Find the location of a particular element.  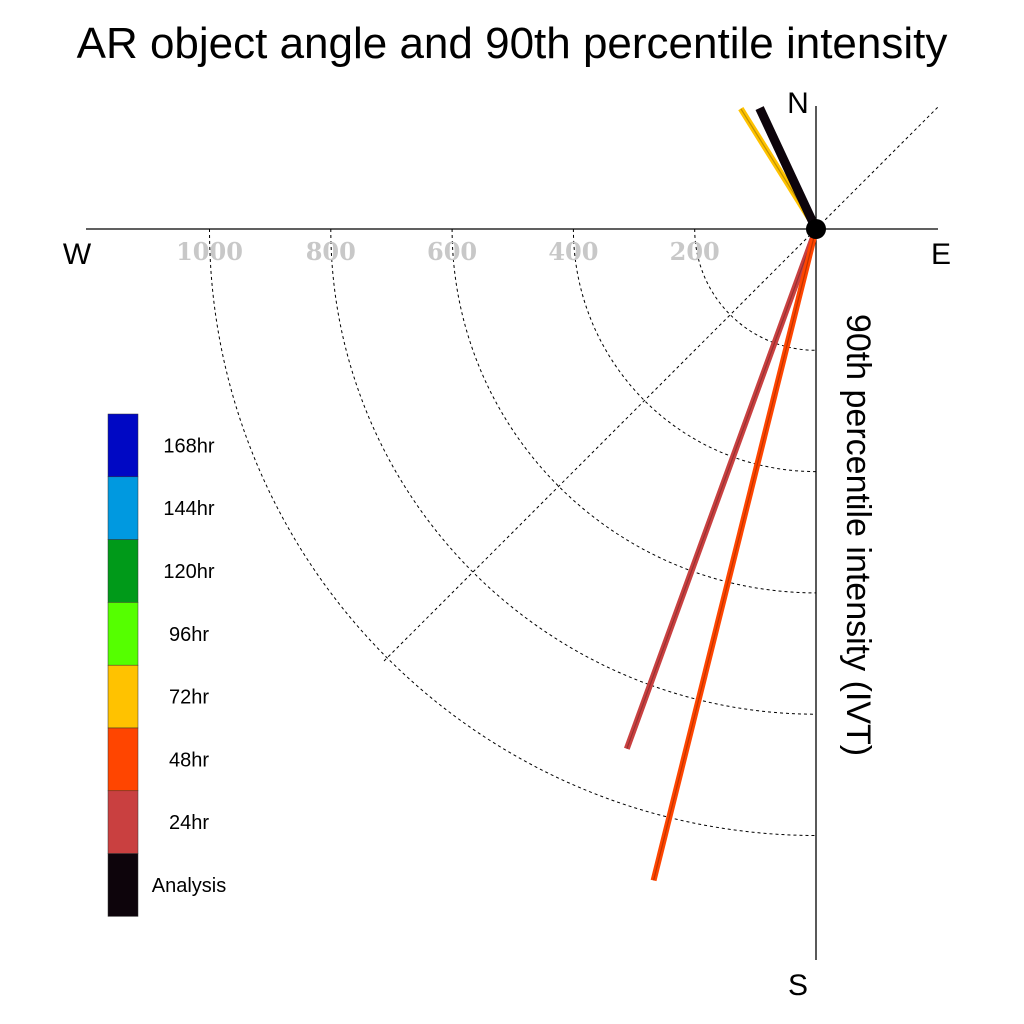

vector-24hr is located at coordinates (721, 488).